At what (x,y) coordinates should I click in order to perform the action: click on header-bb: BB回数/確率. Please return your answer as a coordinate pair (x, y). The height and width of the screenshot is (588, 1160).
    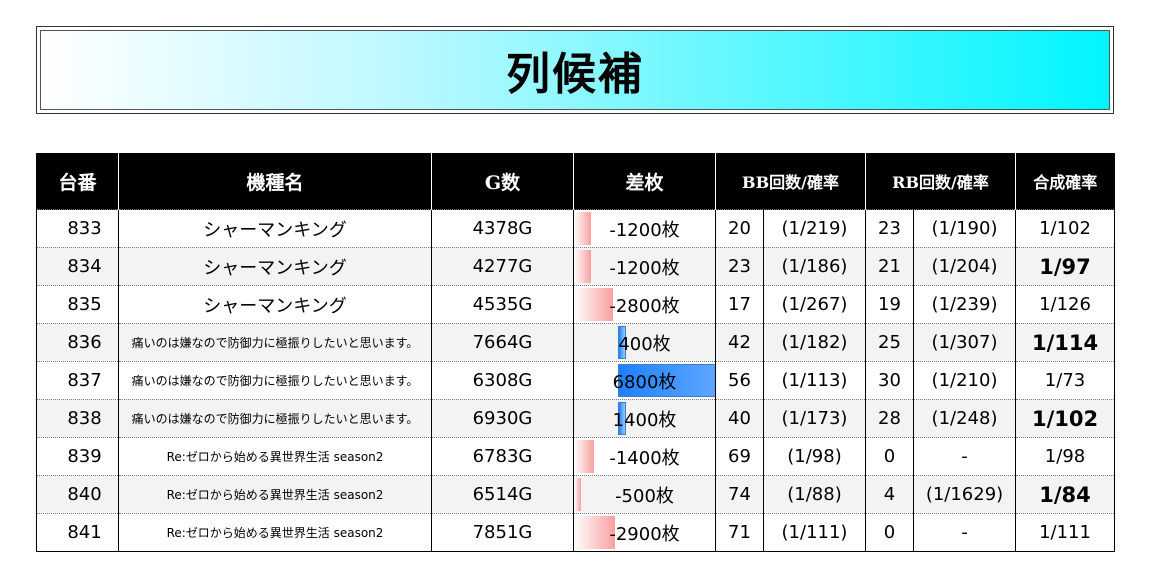
    Looking at the image, I should click on (790, 181).